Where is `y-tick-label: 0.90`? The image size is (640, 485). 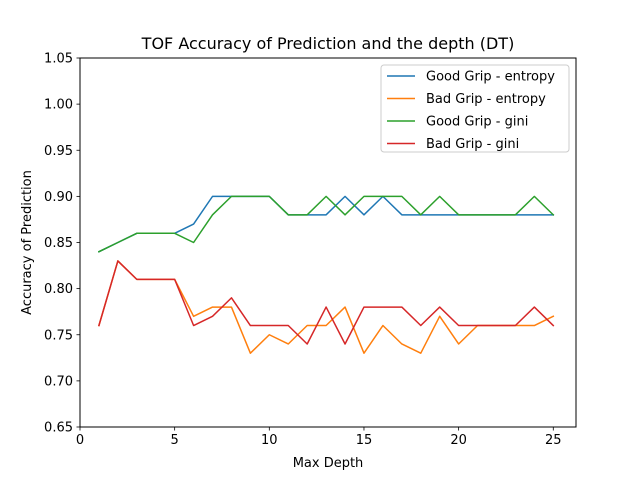 y-tick-label: 0.90 is located at coordinates (58, 197).